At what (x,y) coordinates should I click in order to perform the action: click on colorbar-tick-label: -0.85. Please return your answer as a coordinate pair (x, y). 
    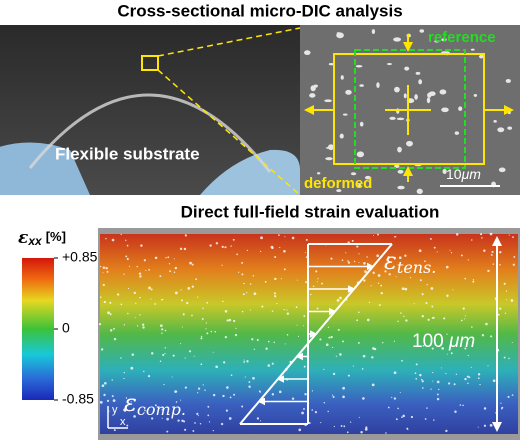
    Looking at the image, I should click on (78, 399).